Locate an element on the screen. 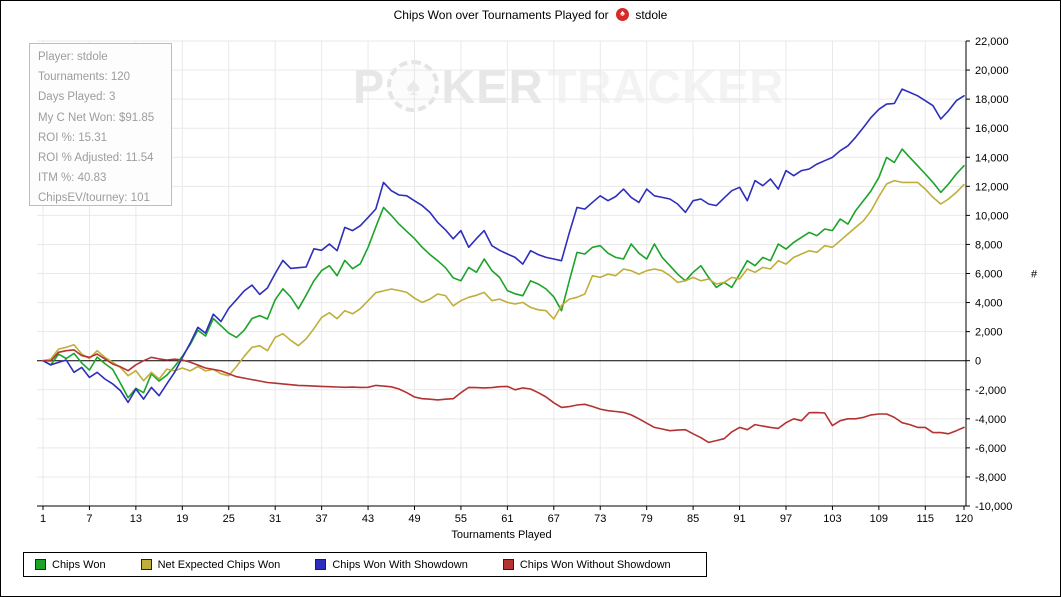 The width and height of the screenshot is (1061, 597). pokertracker-logo-icon: ♠ is located at coordinates (622, 14).